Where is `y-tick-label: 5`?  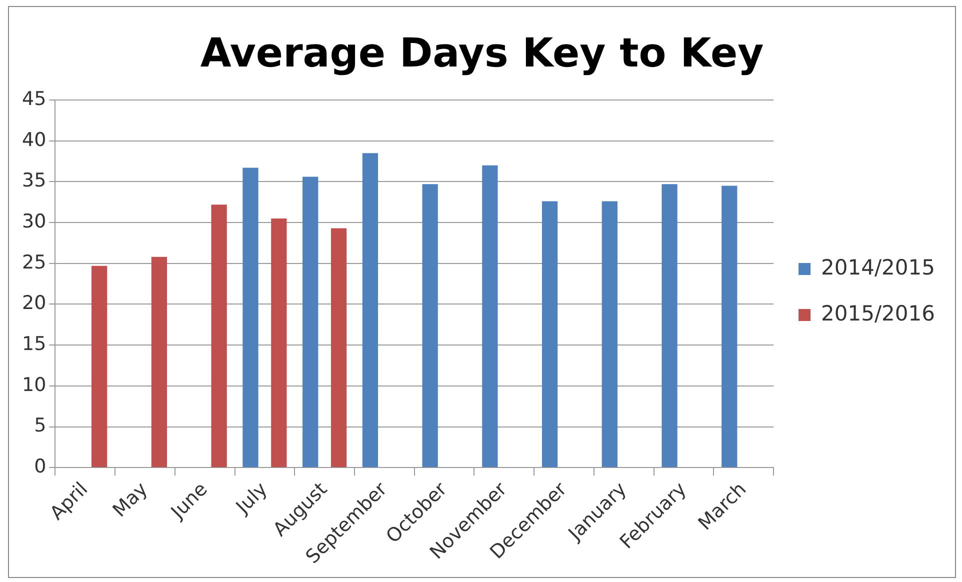 y-tick-label: 5 is located at coordinates (40, 425).